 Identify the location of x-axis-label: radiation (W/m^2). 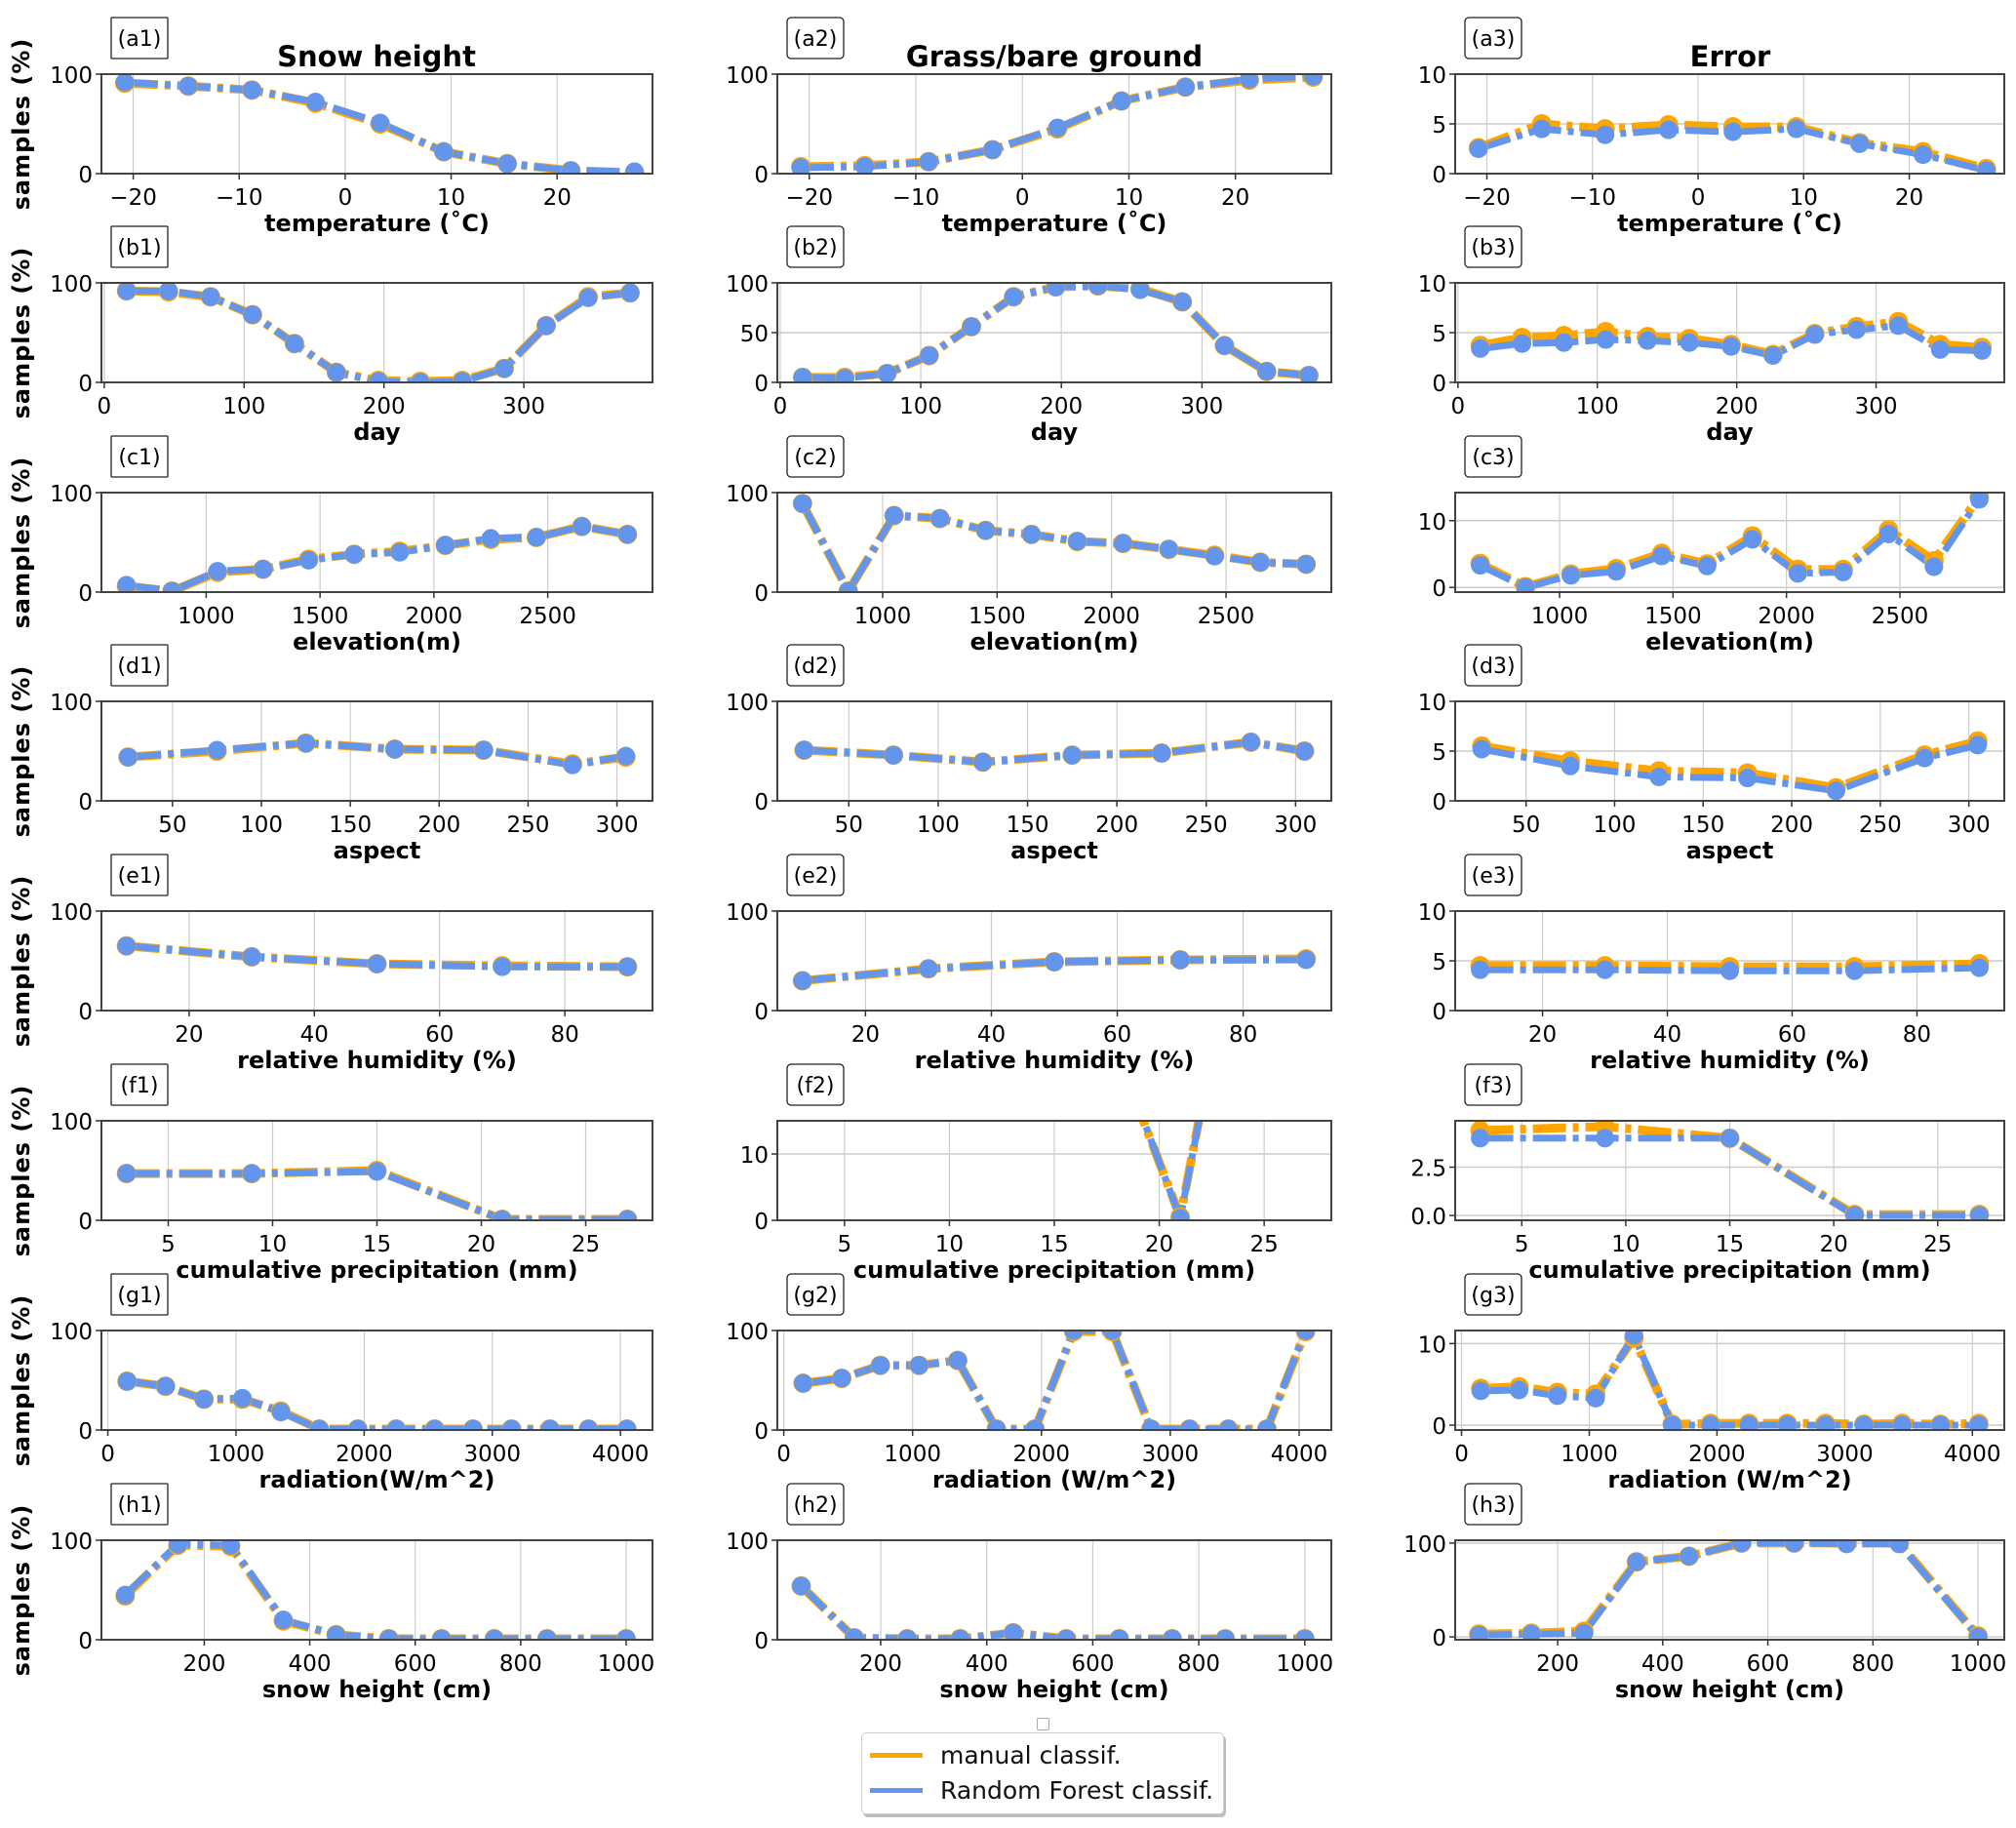
(1729, 1480).